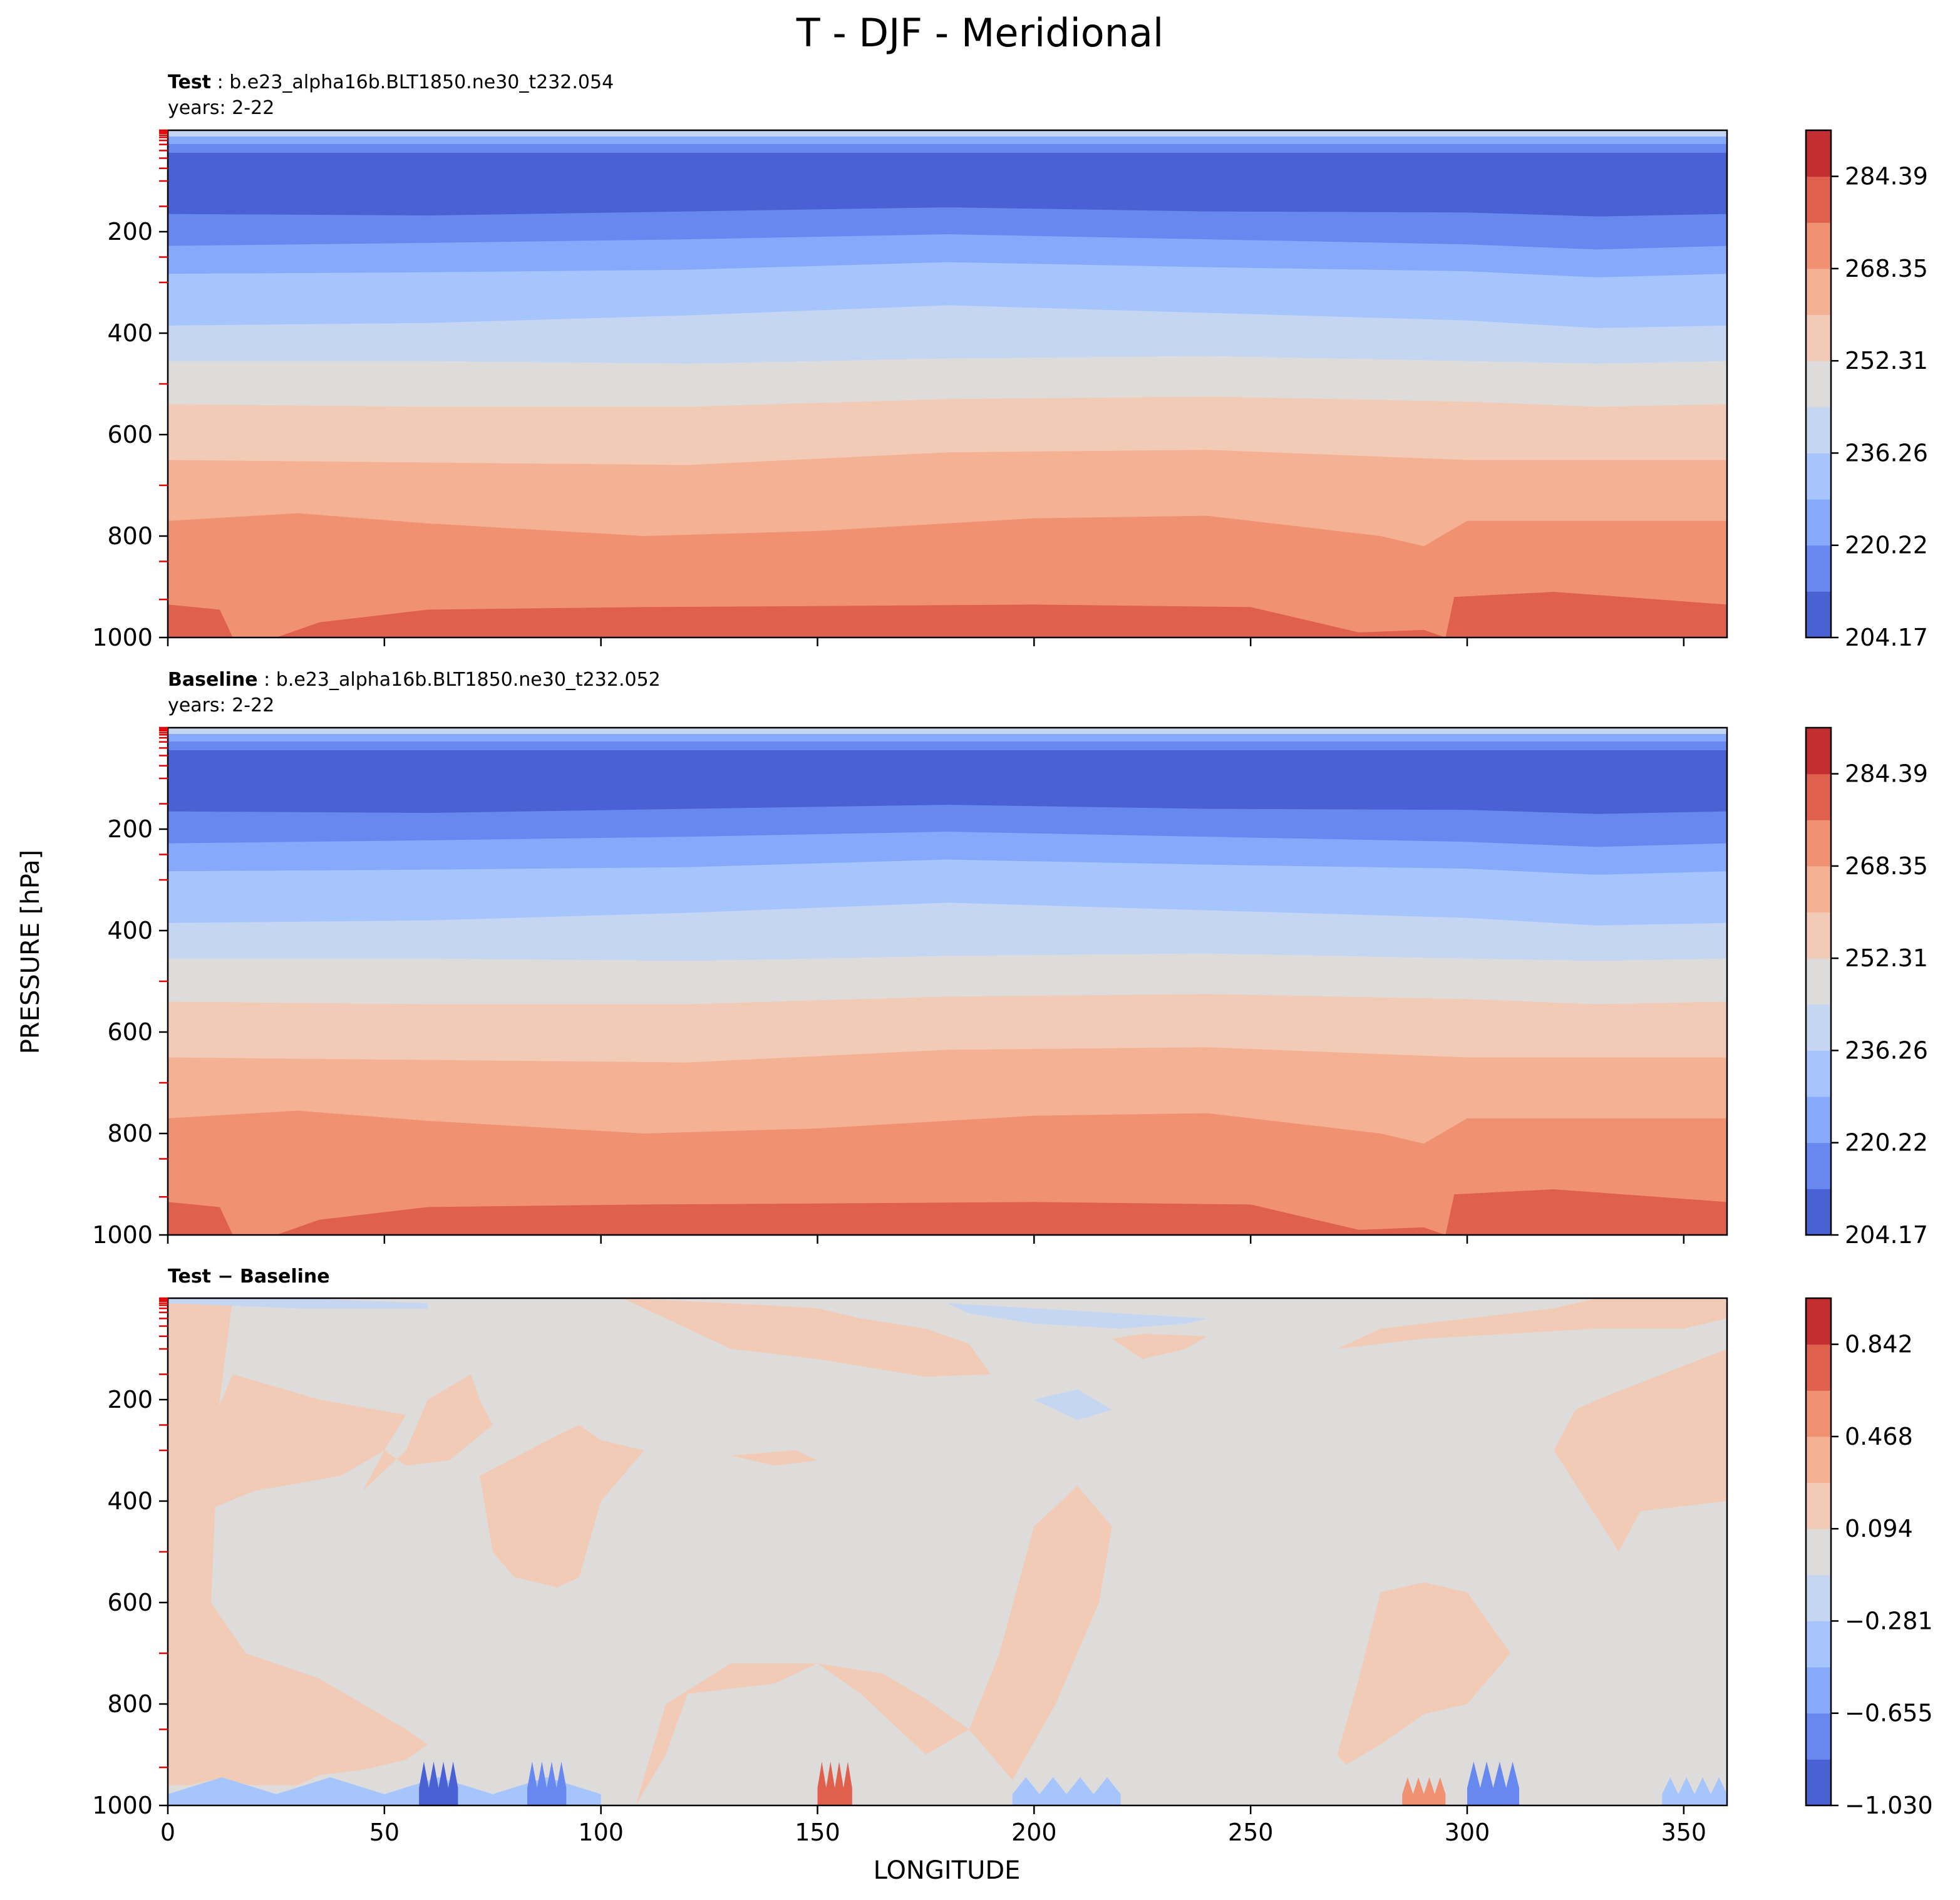  What do you see at coordinates (167, 1832) in the screenshot?
I see `difference-x-tick-label-0: 0` at bounding box center [167, 1832].